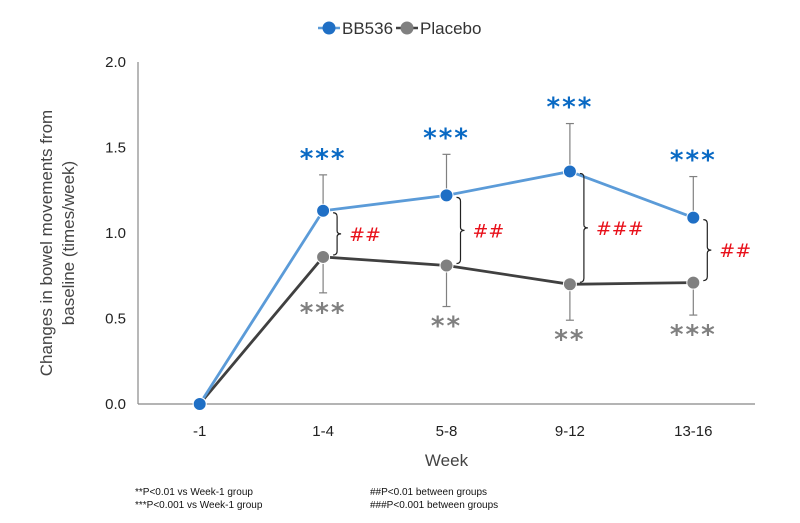  I want to click on footnote-left-2: ***P<0.001 vs Week-1 group, so click(199, 505).